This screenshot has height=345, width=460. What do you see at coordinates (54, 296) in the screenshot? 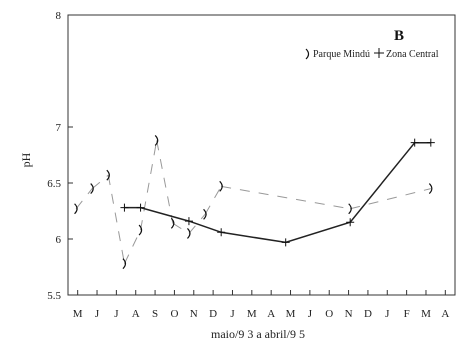
I see `y-tick-label-0: 5.5` at bounding box center [54, 296].